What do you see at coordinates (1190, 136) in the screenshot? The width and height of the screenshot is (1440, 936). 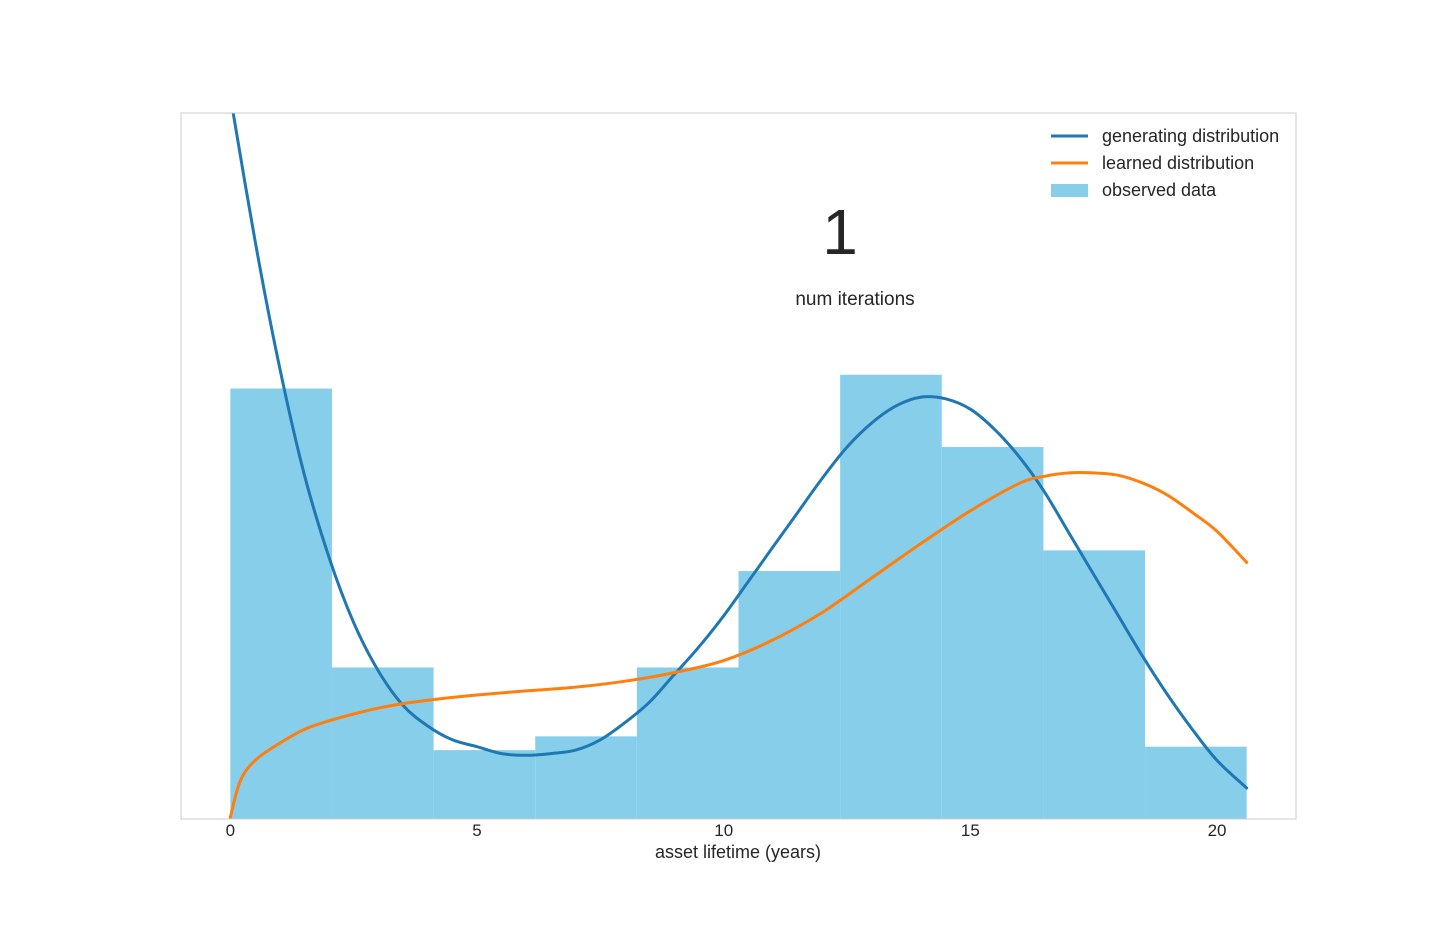 I see `legend-label-generating: generating distribution` at bounding box center [1190, 136].